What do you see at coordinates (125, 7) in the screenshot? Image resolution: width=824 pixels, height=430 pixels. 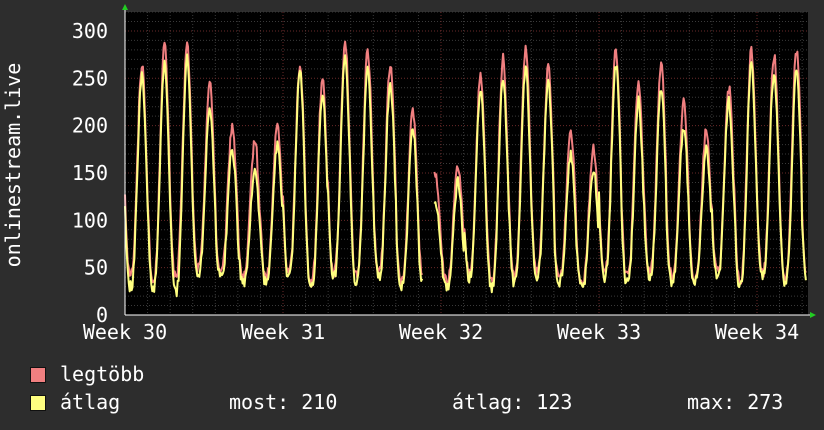 I see `y-axis-arrow-icon` at bounding box center [125, 7].